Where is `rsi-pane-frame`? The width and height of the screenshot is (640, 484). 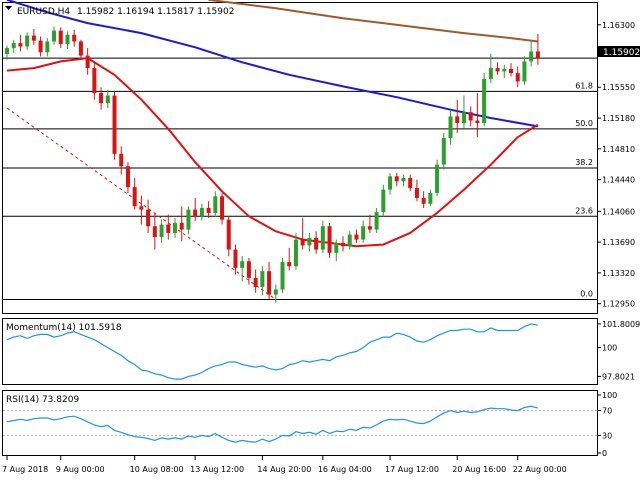
rsi-pane-frame is located at coordinates (300, 423).